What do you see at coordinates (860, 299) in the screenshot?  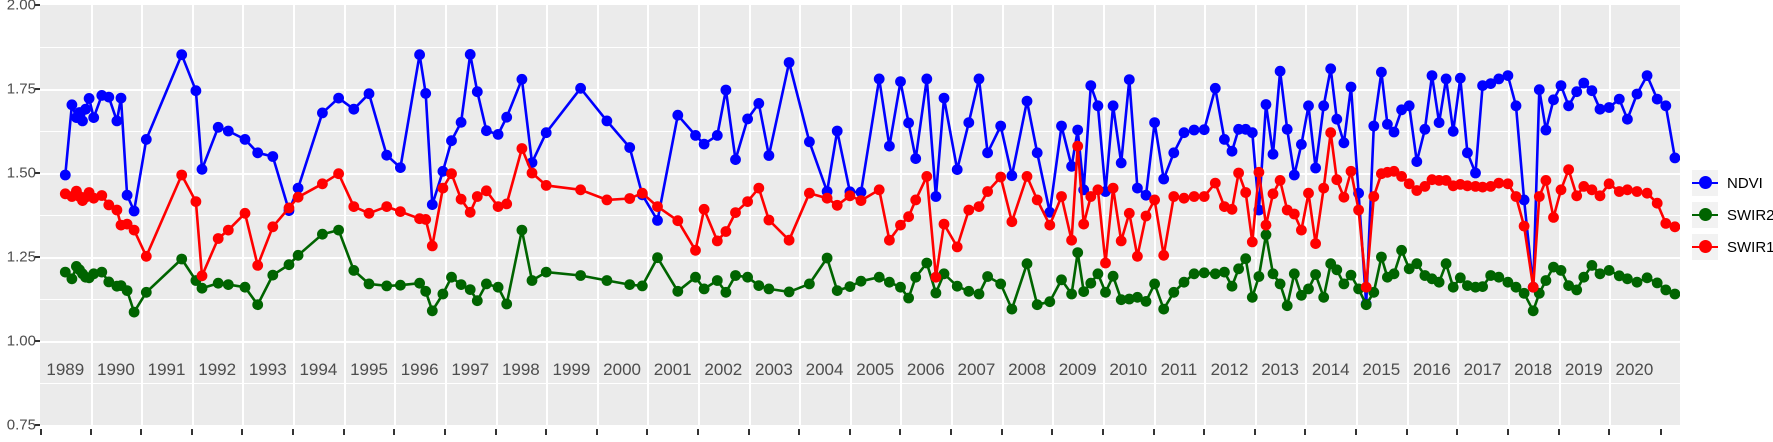 I see `gridline-minor-horizontal` at bounding box center [860, 299].